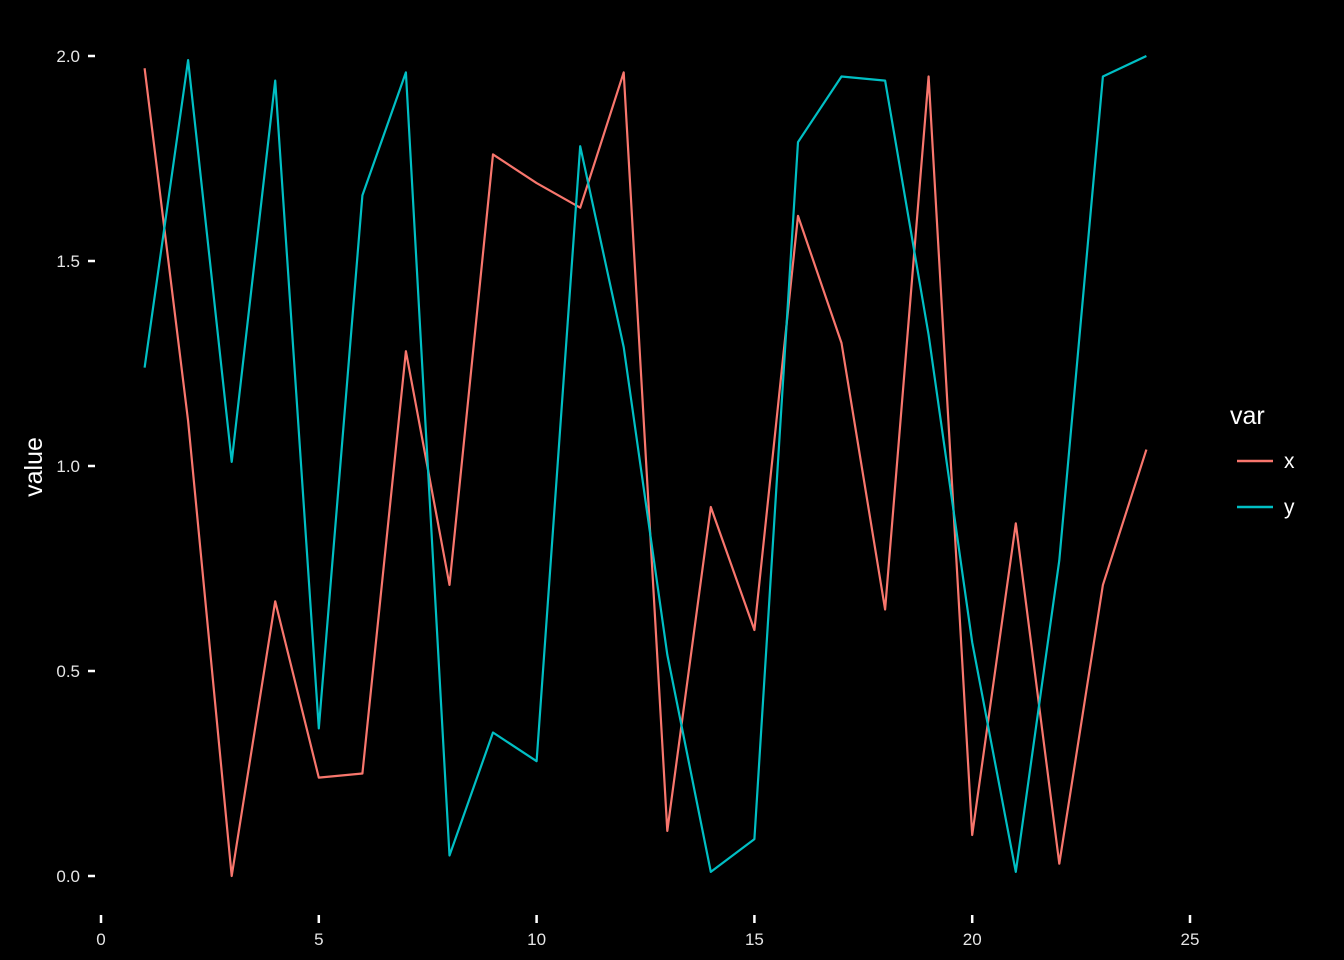 The image size is (1344, 960). What do you see at coordinates (1262, 460) in the screenshot?
I see `legend: var xy` at bounding box center [1262, 460].